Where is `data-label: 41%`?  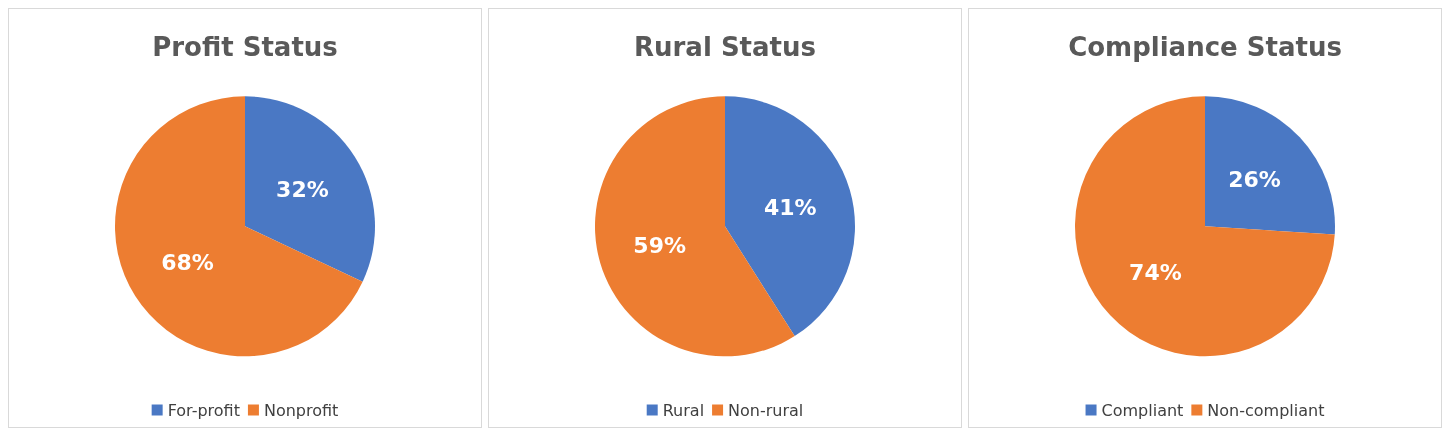 data-label: 41% is located at coordinates (790, 207).